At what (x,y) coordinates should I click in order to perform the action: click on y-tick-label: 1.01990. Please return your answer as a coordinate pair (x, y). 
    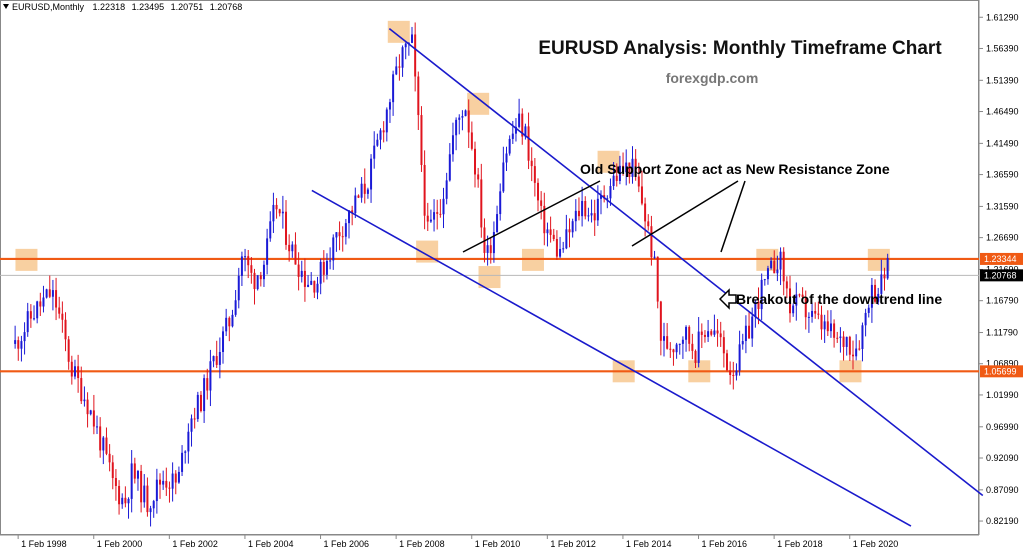
    Looking at the image, I should click on (1002, 395).